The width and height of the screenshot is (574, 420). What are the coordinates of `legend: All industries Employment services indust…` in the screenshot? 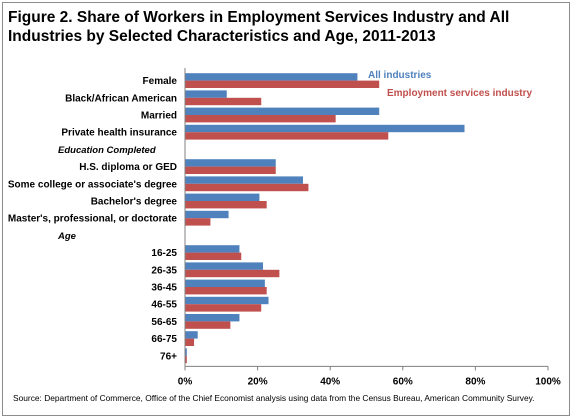 It's located at (450, 84).